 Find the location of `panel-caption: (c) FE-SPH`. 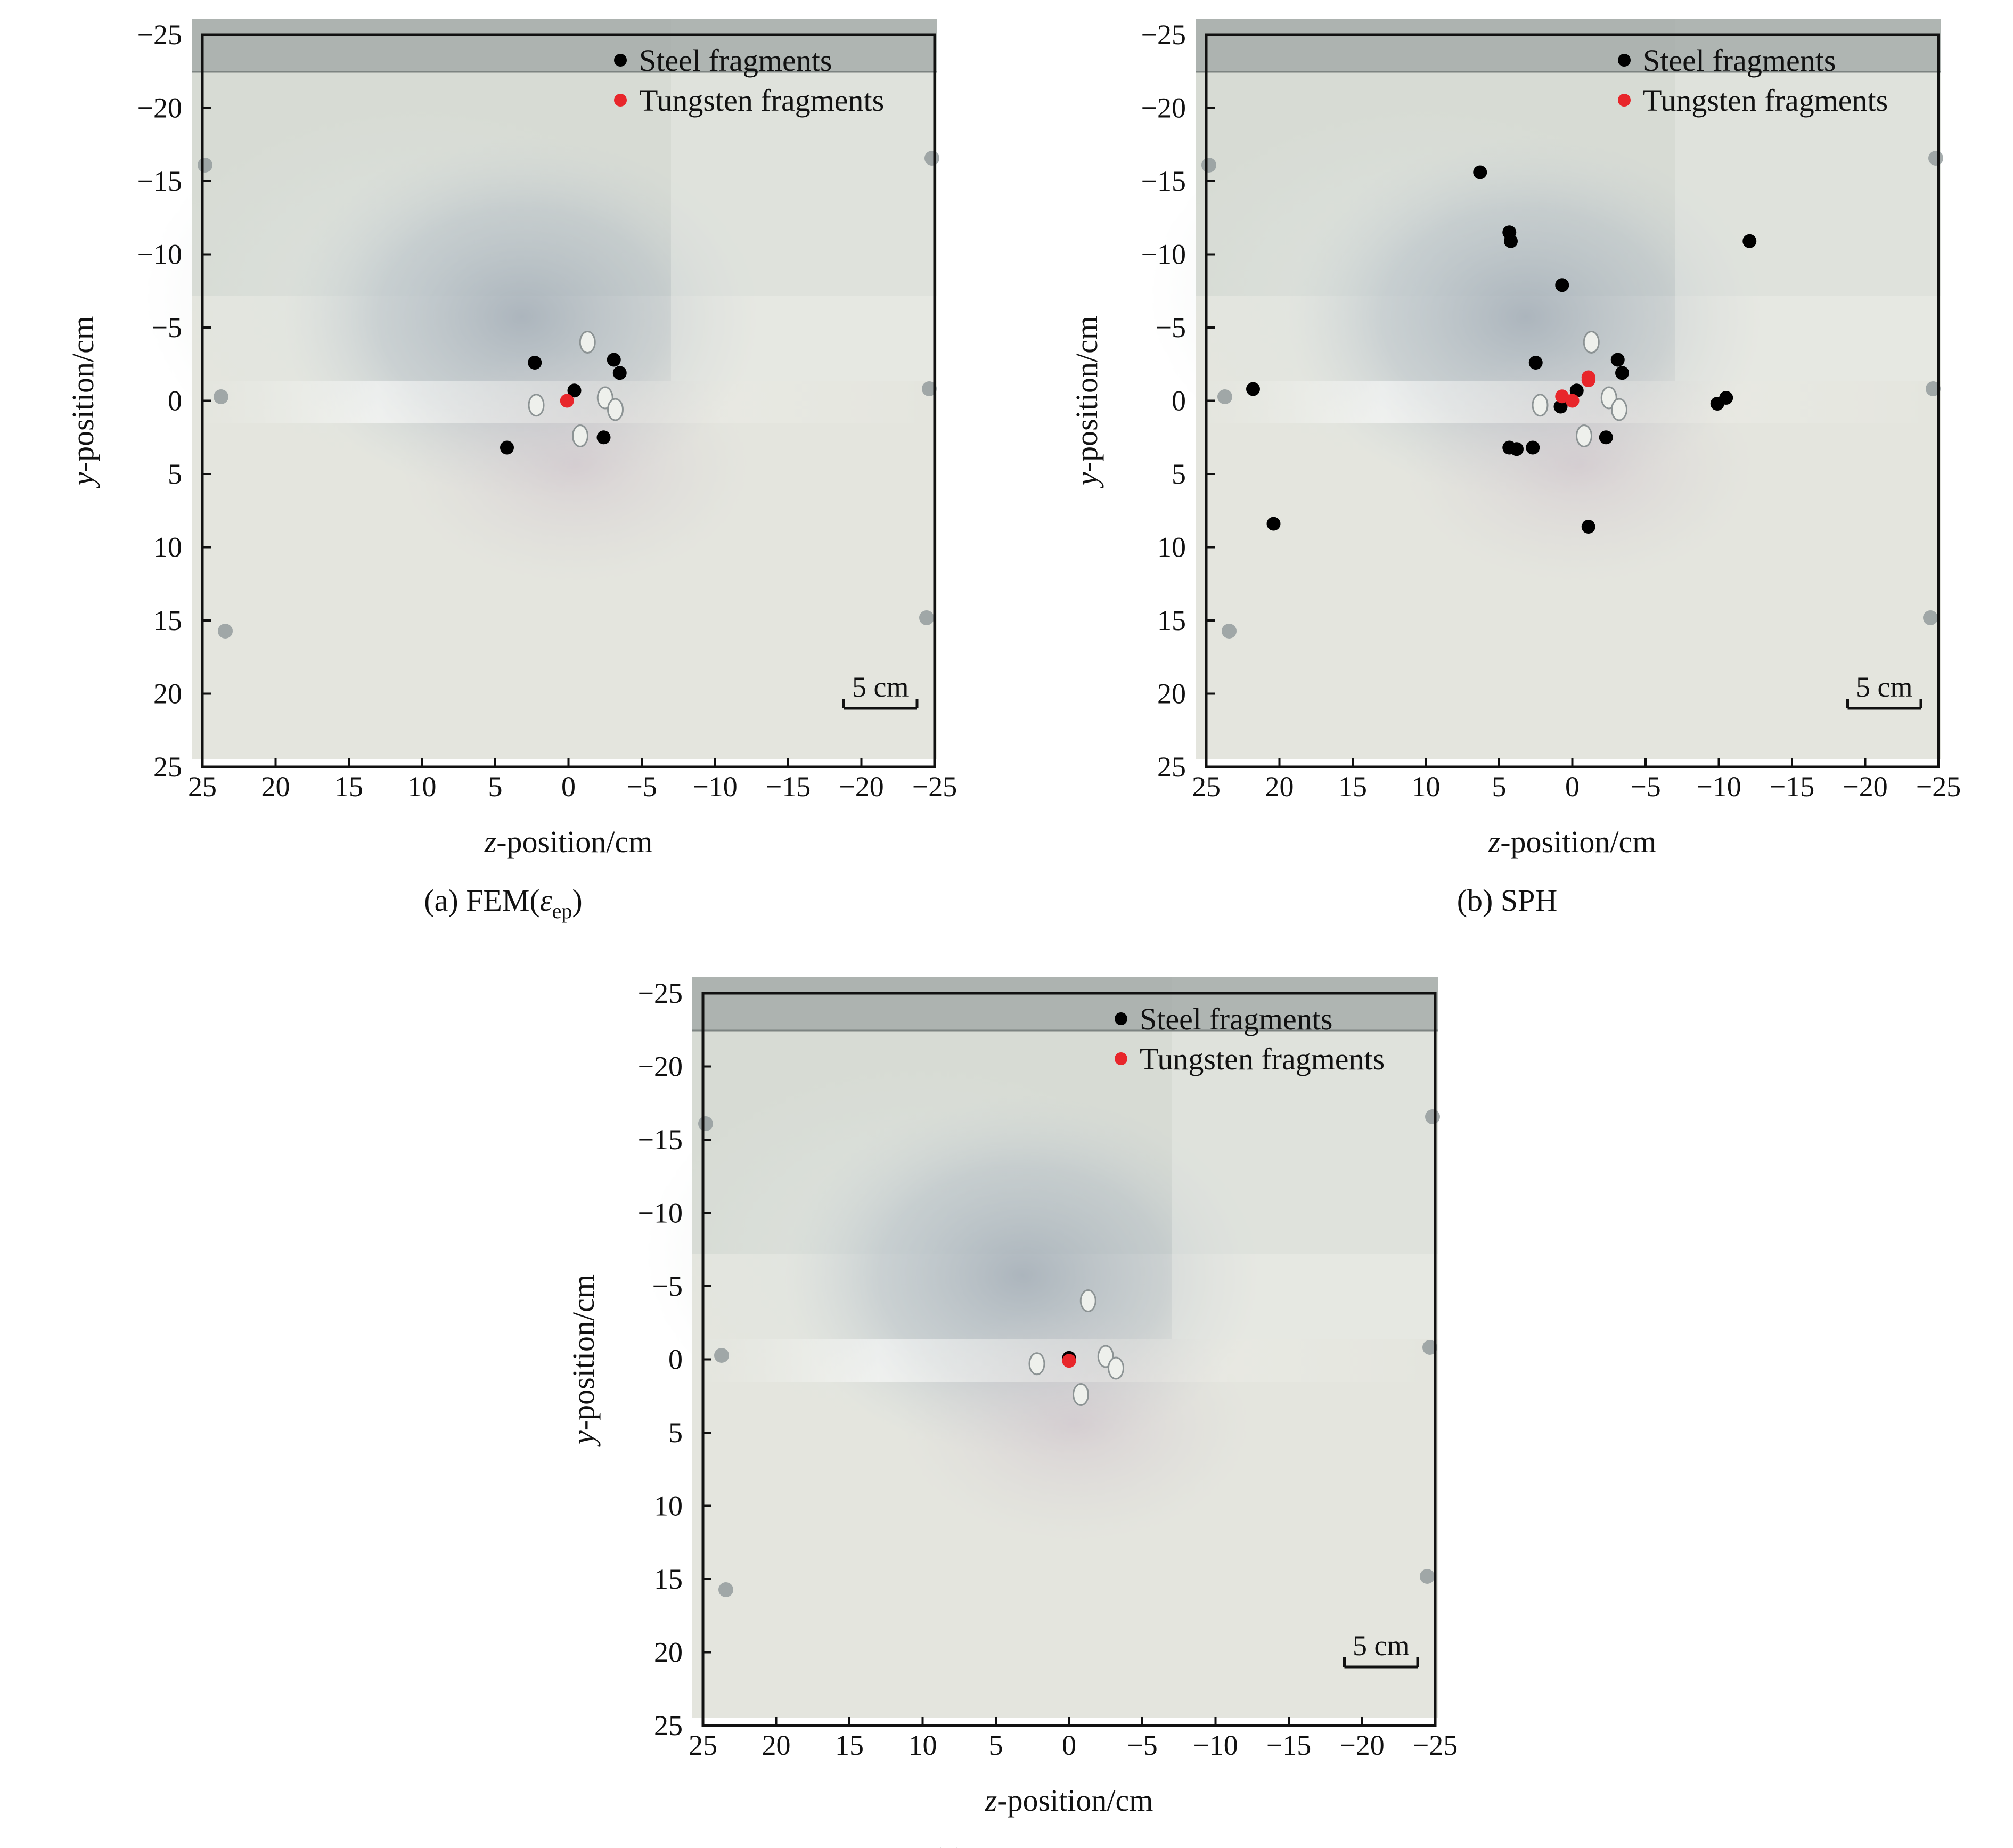

panel-caption: (c) FE-SPH is located at coordinates (1003, 1845).